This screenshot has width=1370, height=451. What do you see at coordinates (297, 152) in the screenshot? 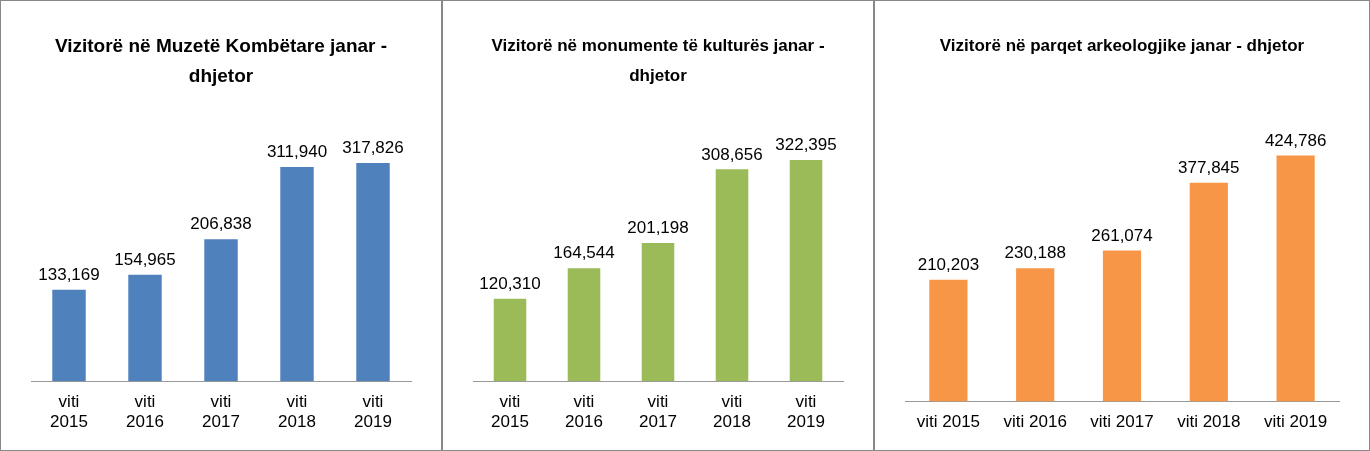
I see `data-label: 311,940` at bounding box center [297, 152].